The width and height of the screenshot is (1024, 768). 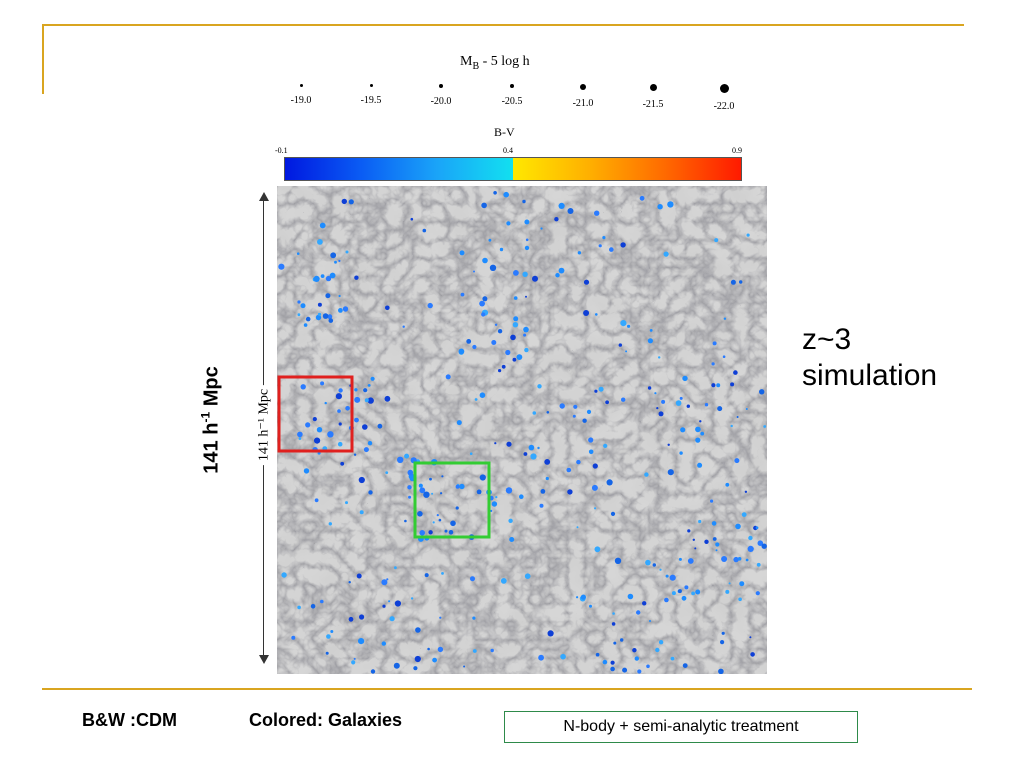 I want to click on simulation-scale-label: 141 h⁻¹ Mpc, so click(x=264, y=425).